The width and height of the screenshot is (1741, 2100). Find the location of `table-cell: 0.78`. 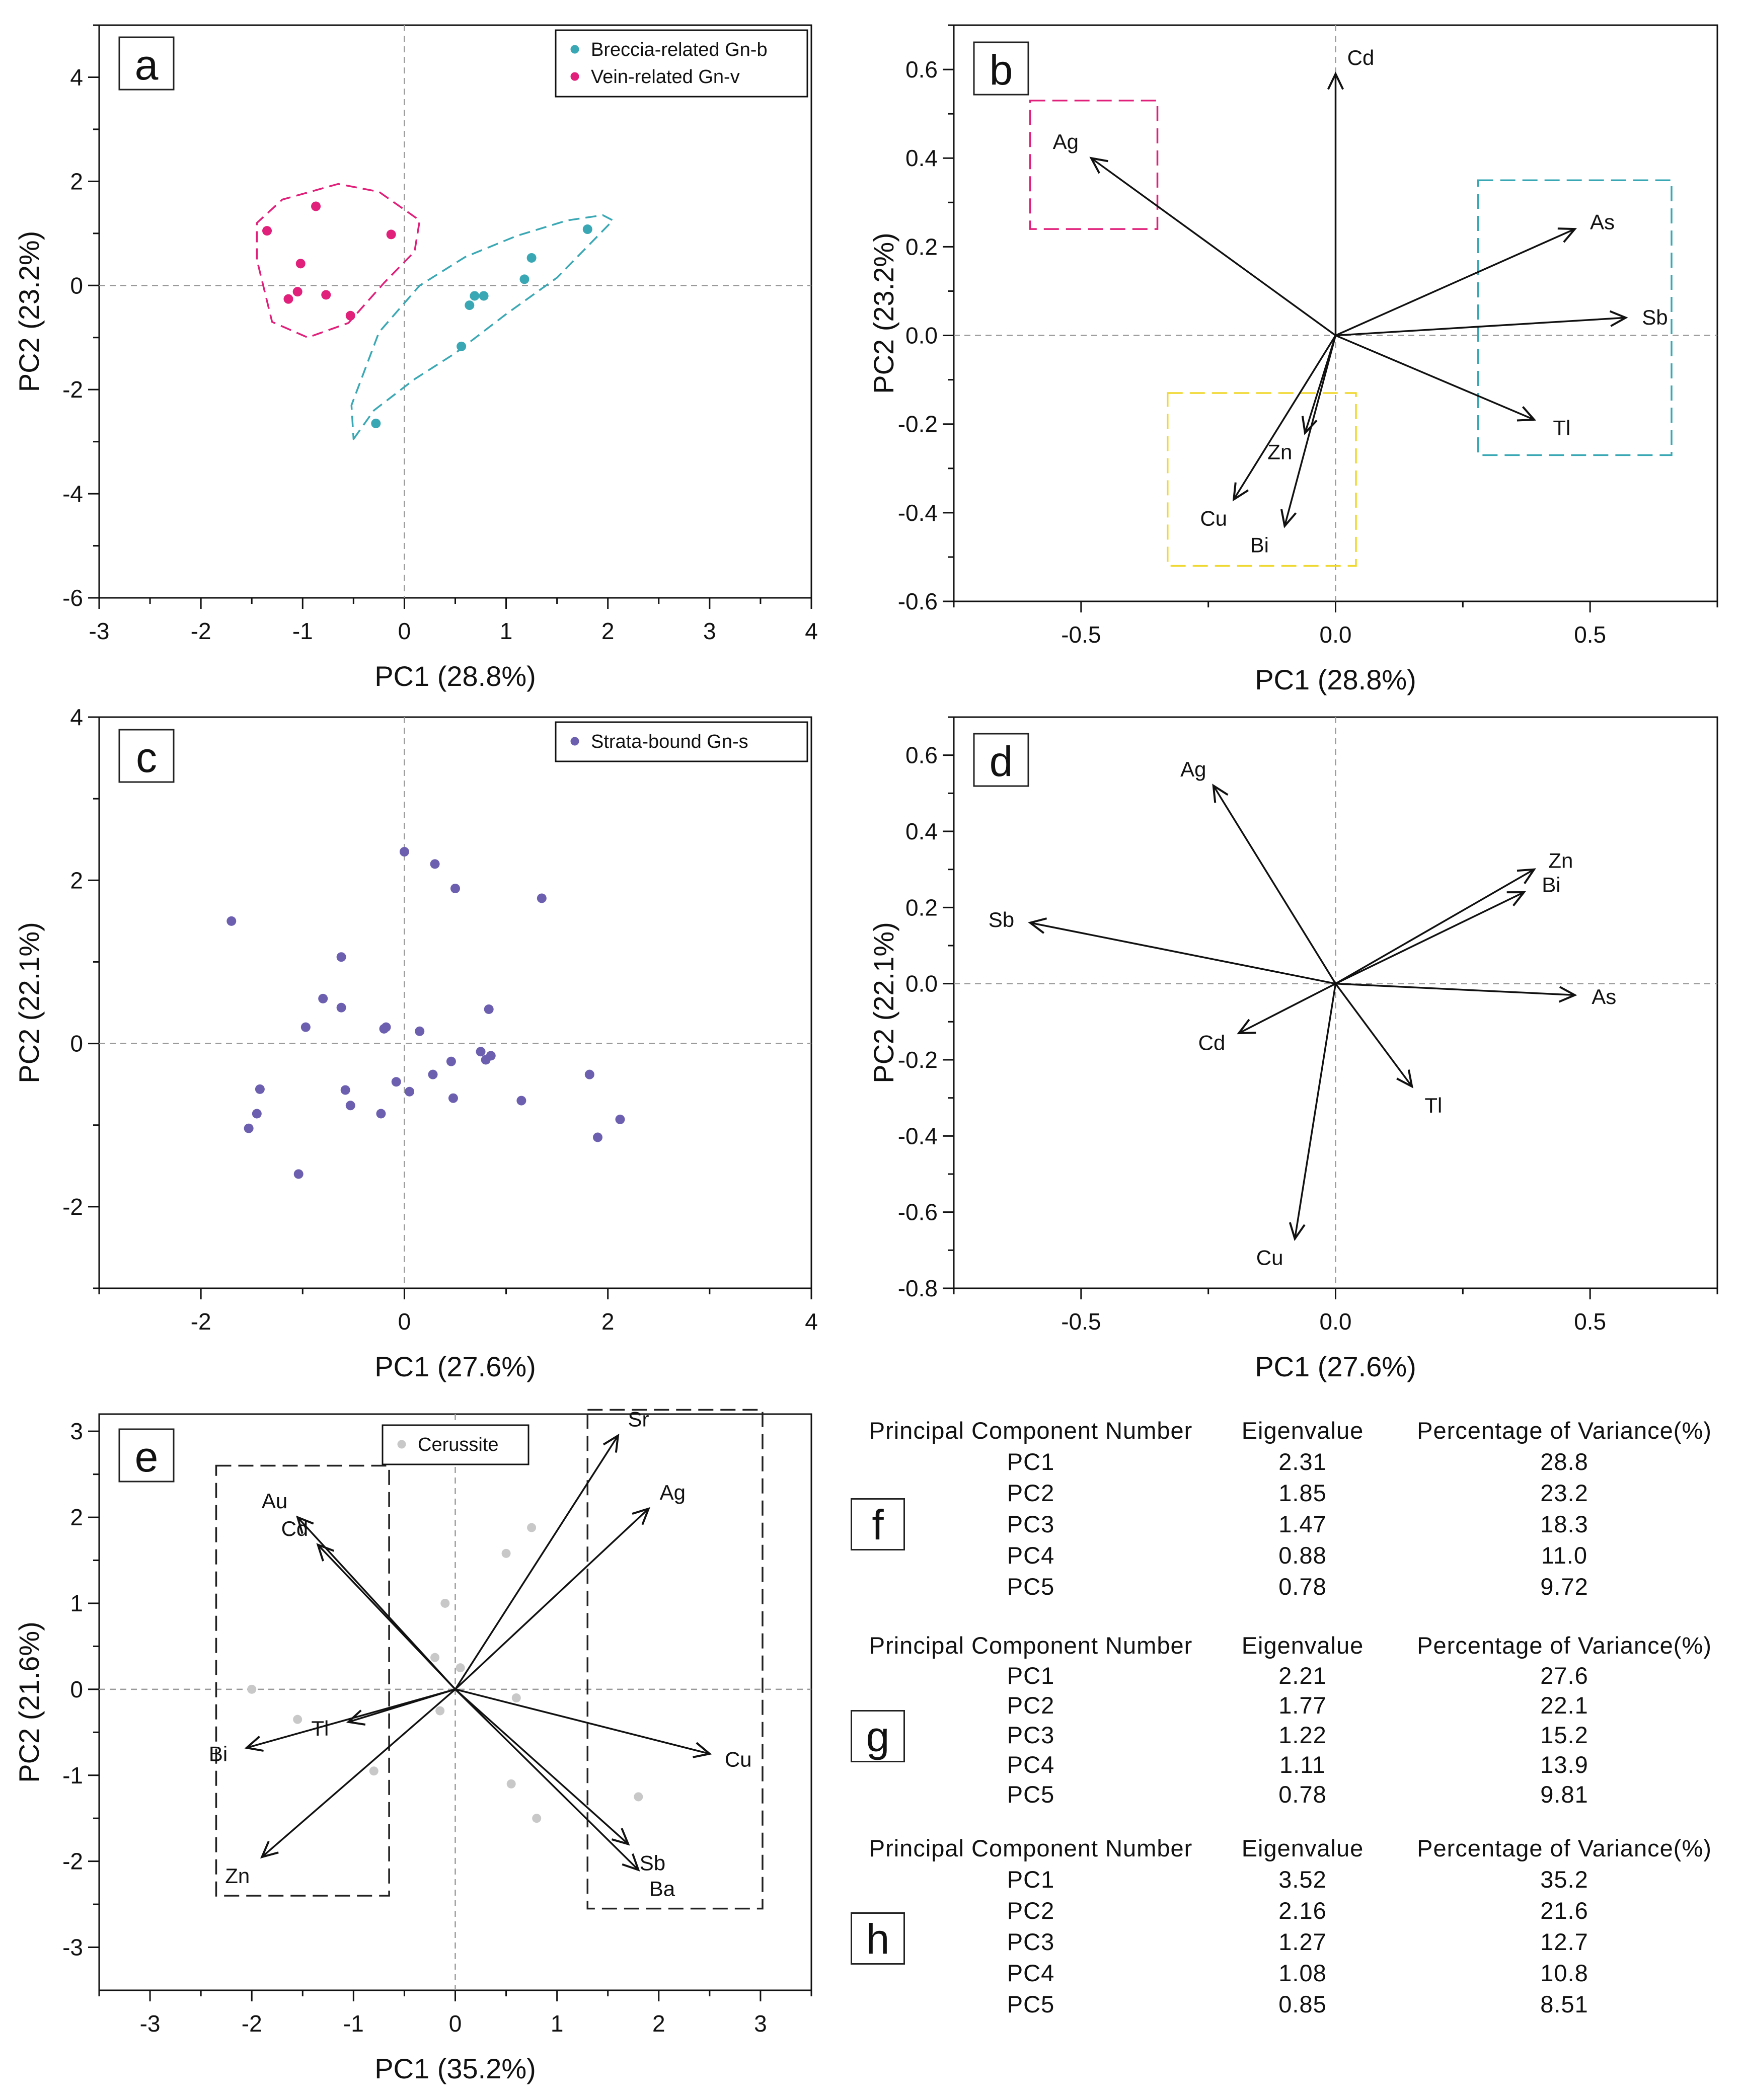

table-cell: 0.78 is located at coordinates (1302, 1794).